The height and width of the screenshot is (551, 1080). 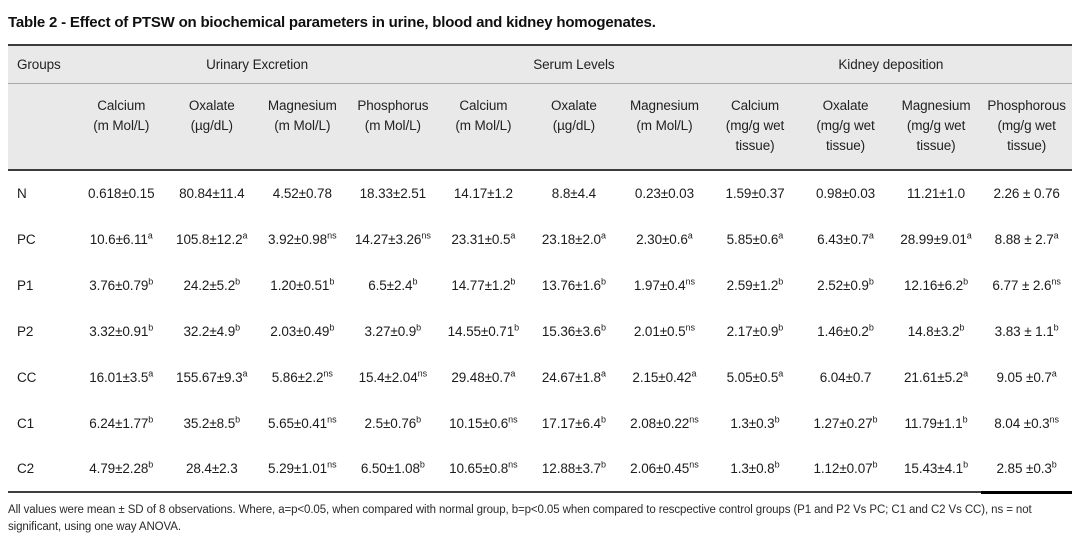 What do you see at coordinates (393, 330) in the screenshot?
I see `table-cell: 3.27±0.9b` at bounding box center [393, 330].